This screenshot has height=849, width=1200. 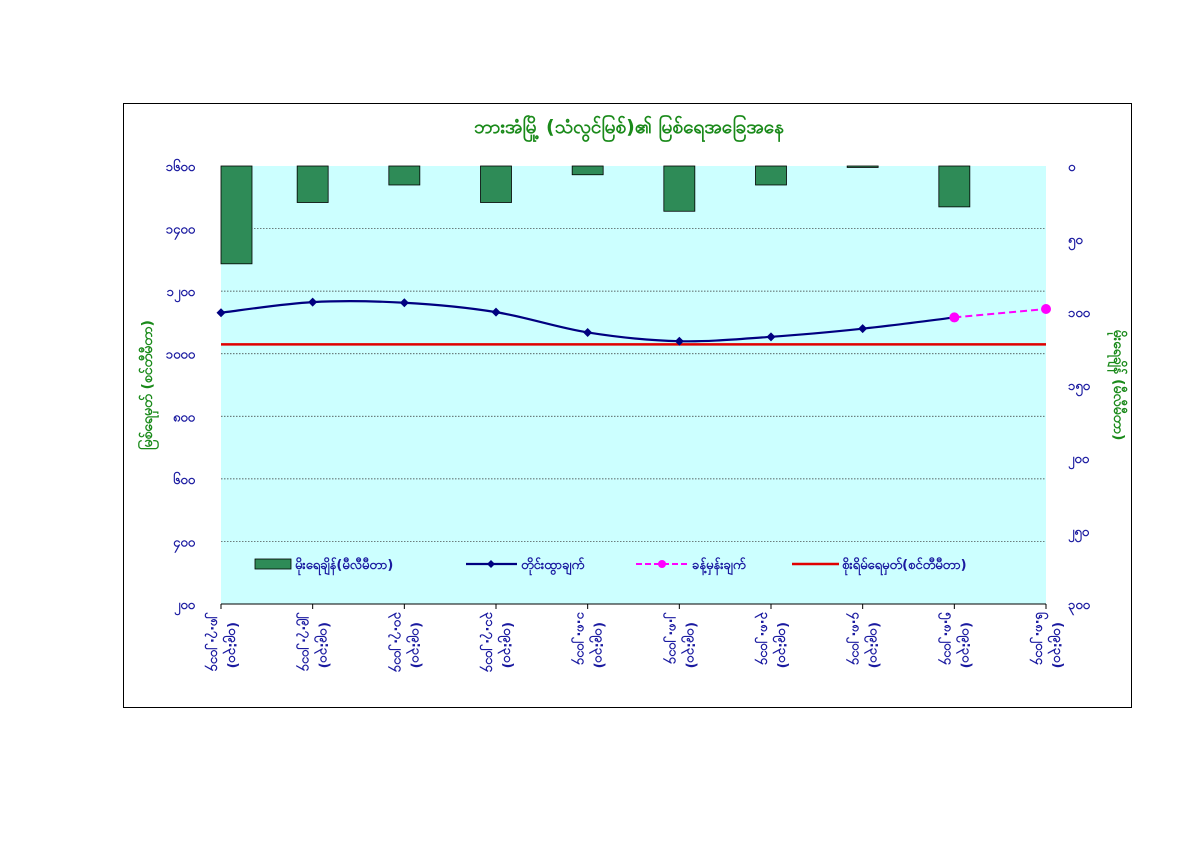 What do you see at coordinates (1039, 639) in the screenshot?
I see `x-tick-date: ၆.၈.၂၀၁၄` at bounding box center [1039, 639].